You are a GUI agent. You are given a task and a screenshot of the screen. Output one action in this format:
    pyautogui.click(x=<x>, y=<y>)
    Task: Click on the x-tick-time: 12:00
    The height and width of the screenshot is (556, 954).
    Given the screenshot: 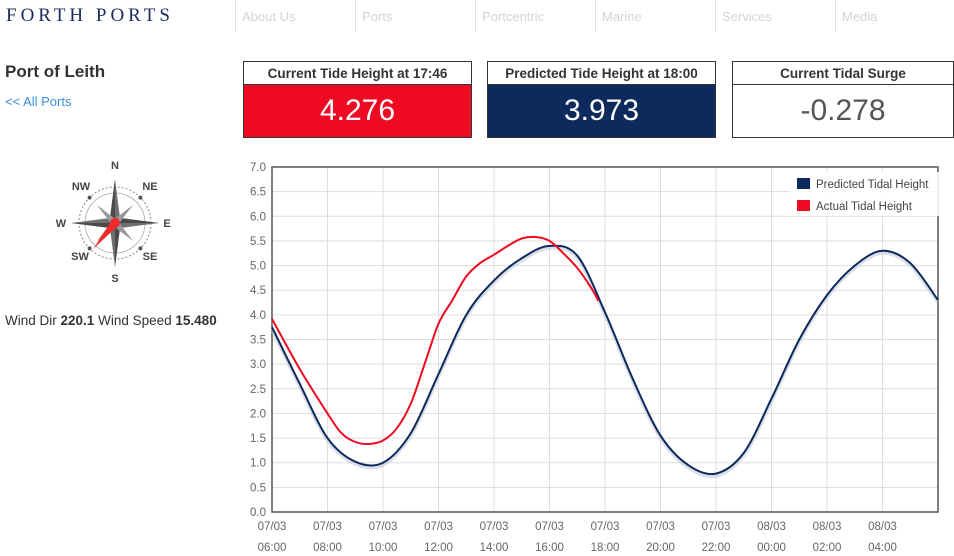 What is the action you would take?
    pyautogui.click(x=438, y=548)
    